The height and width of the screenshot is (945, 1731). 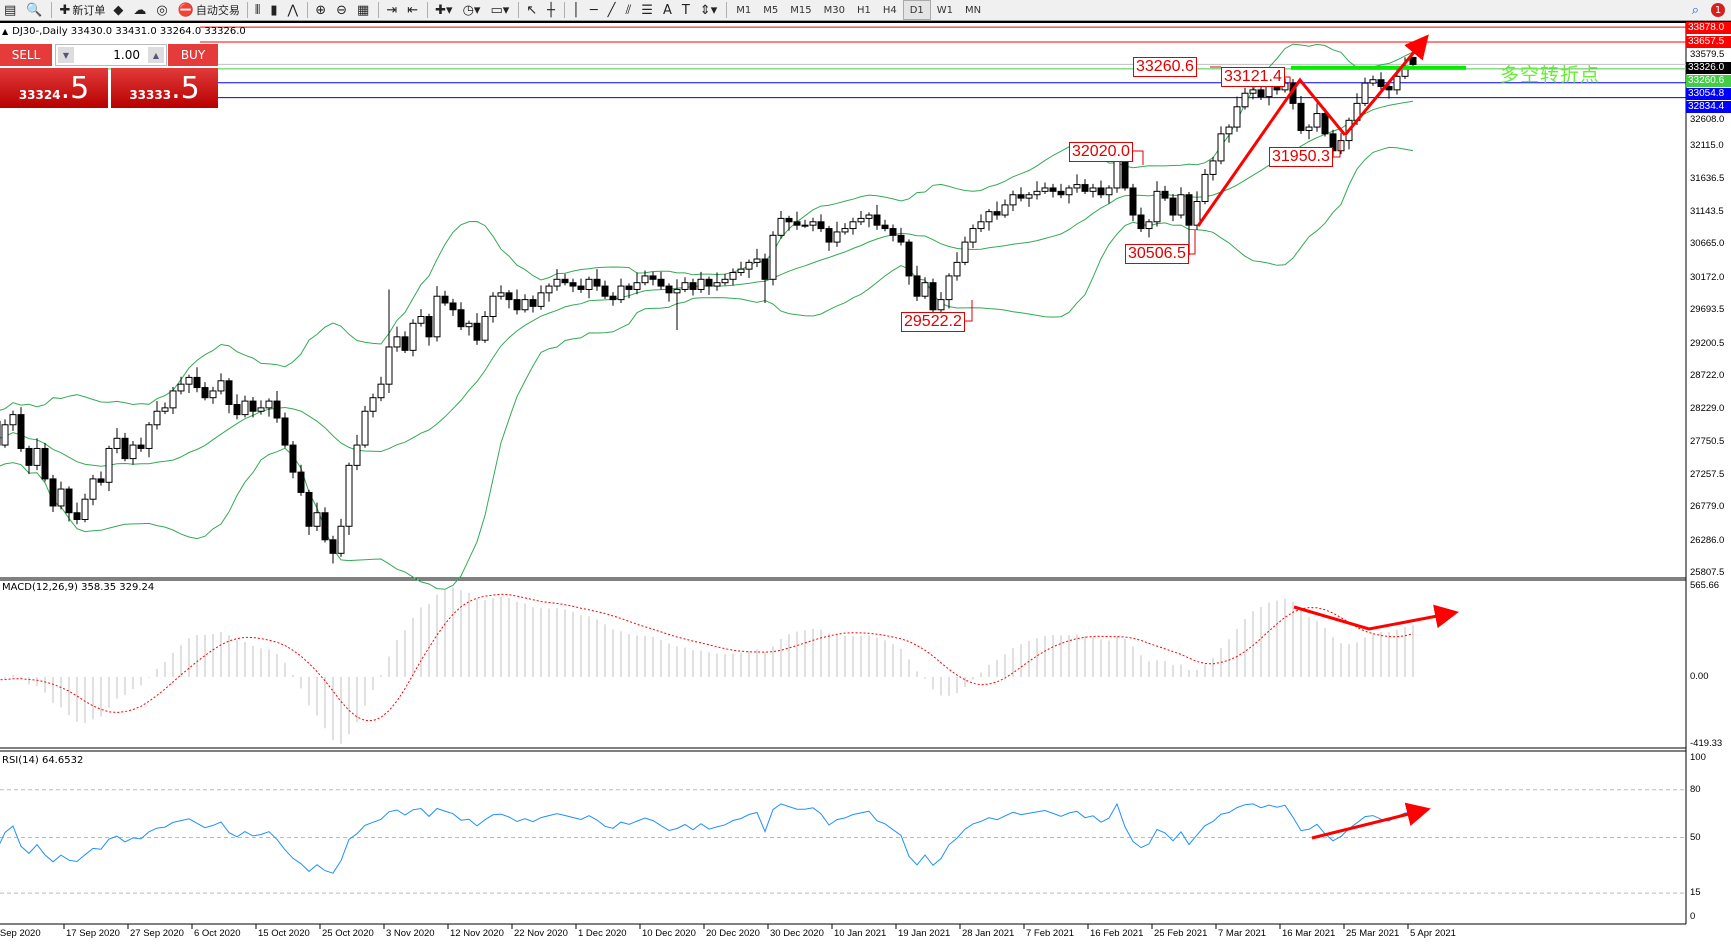 I want to click on macd-tick-label: 565.66, so click(x=1705, y=585).